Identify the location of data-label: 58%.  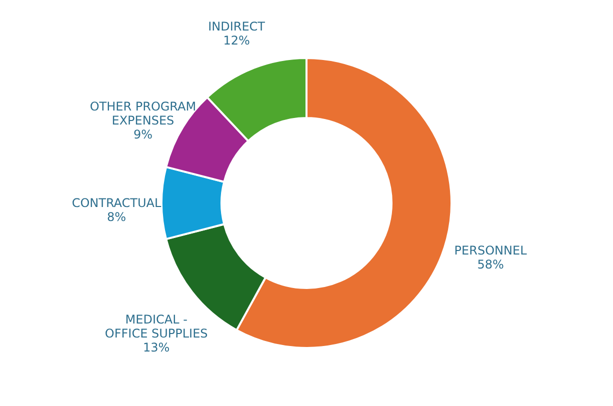
(490, 264).